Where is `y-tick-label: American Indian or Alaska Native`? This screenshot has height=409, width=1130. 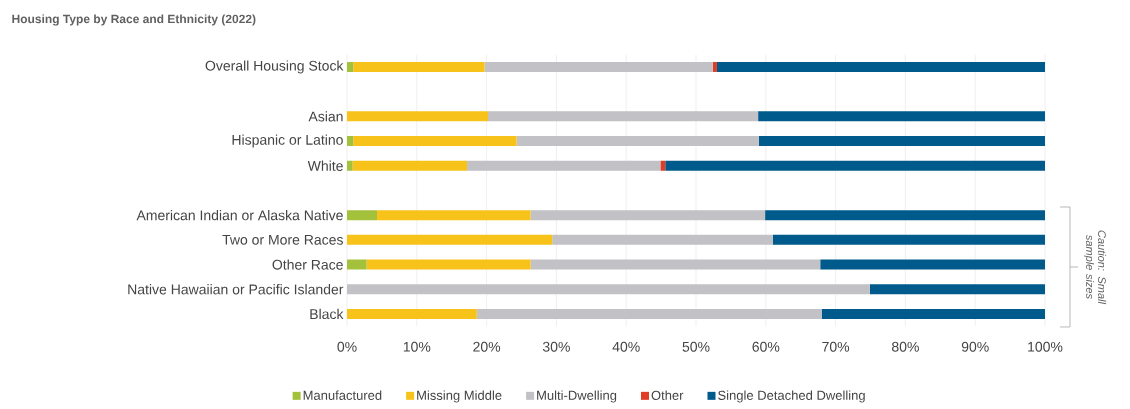
y-tick-label: American Indian or Alaska Native is located at coordinates (239, 215).